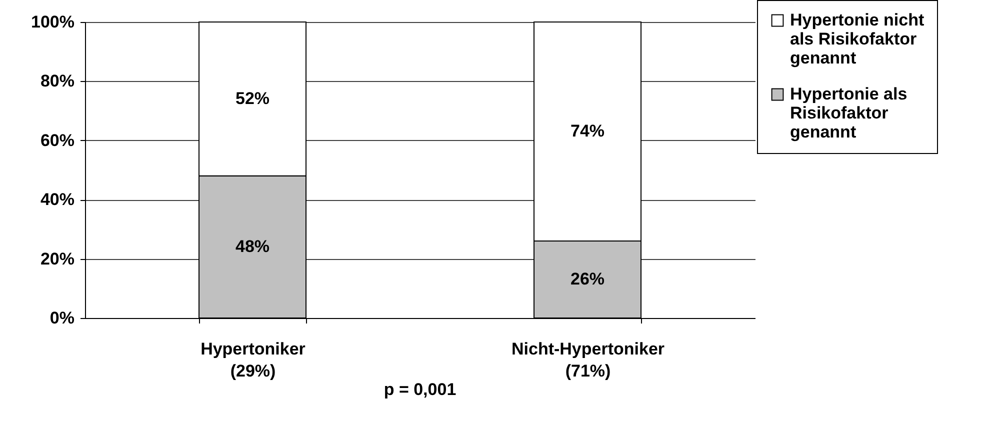 This screenshot has height=435, width=983. I want to click on data-label: 26%, so click(587, 279).